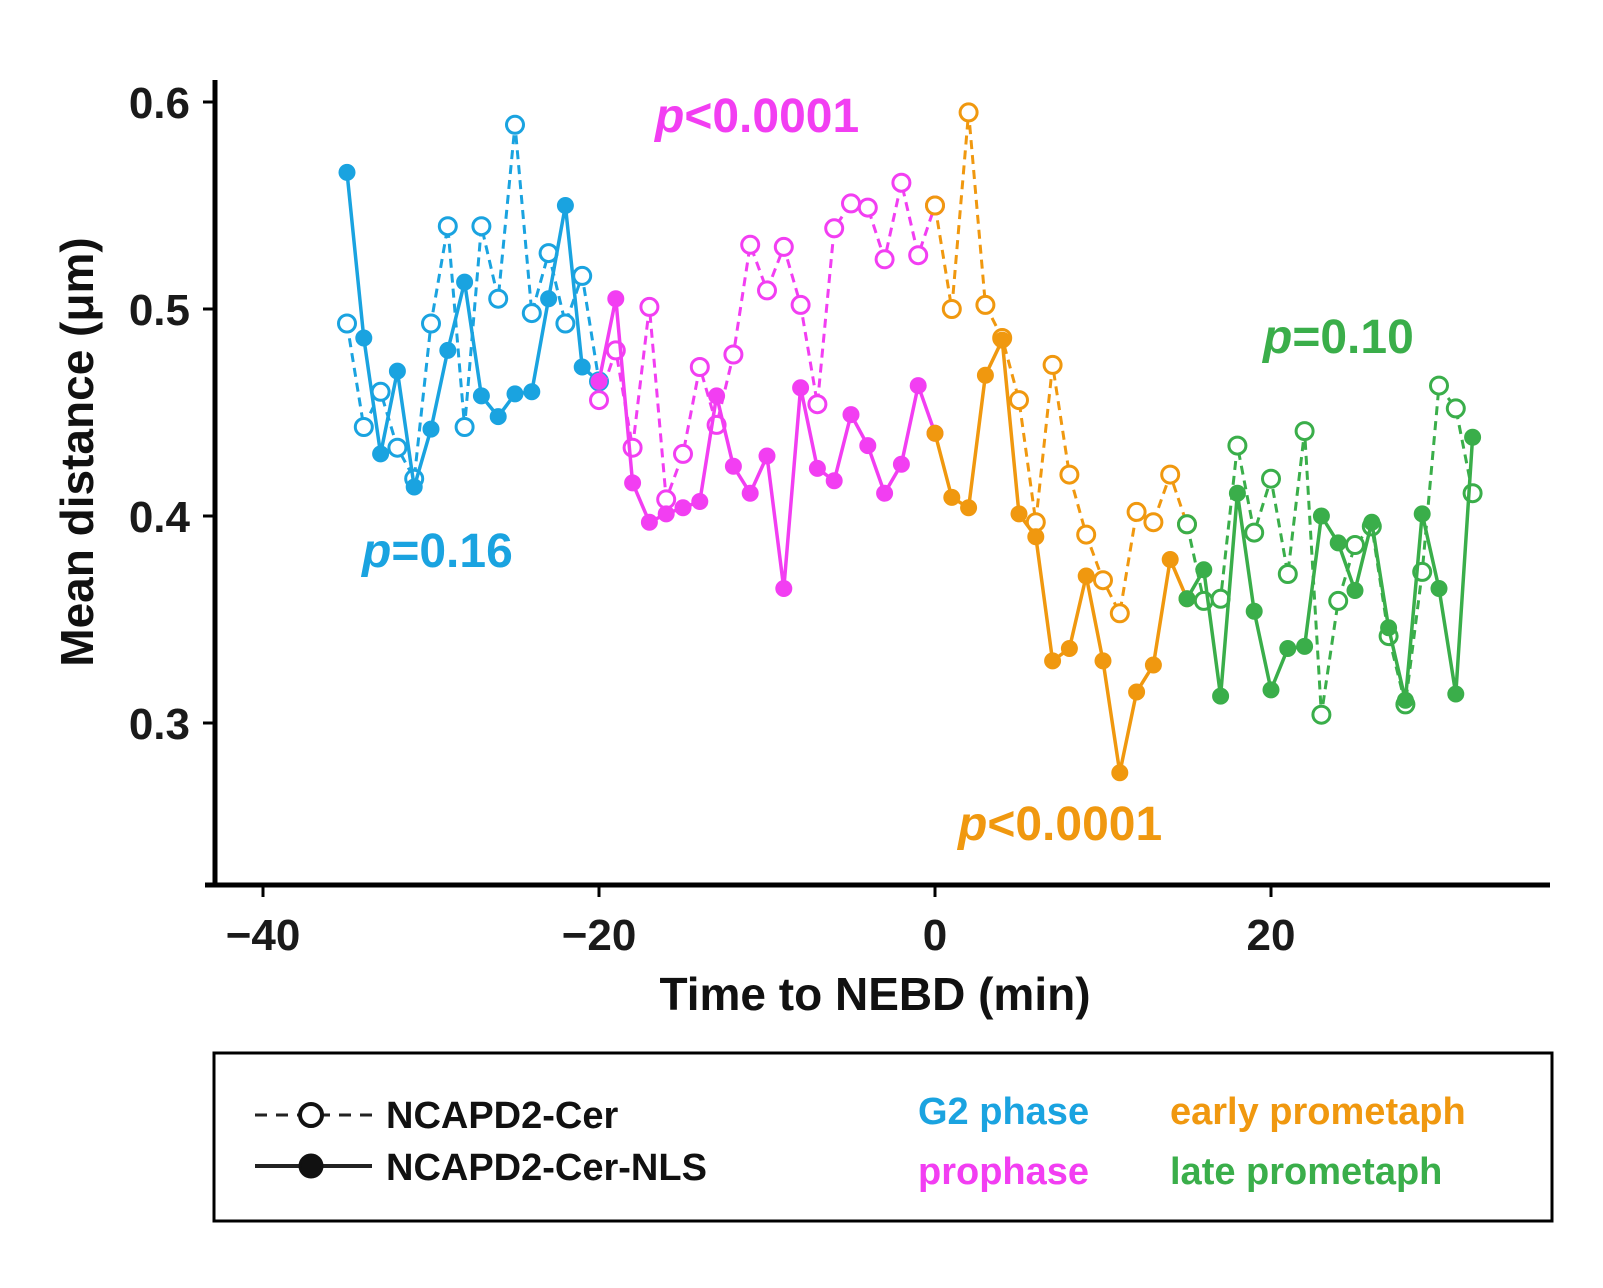  What do you see at coordinates (311, 1115) in the screenshot?
I see `legend-open-marker-icon` at bounding box center [311, 1115].